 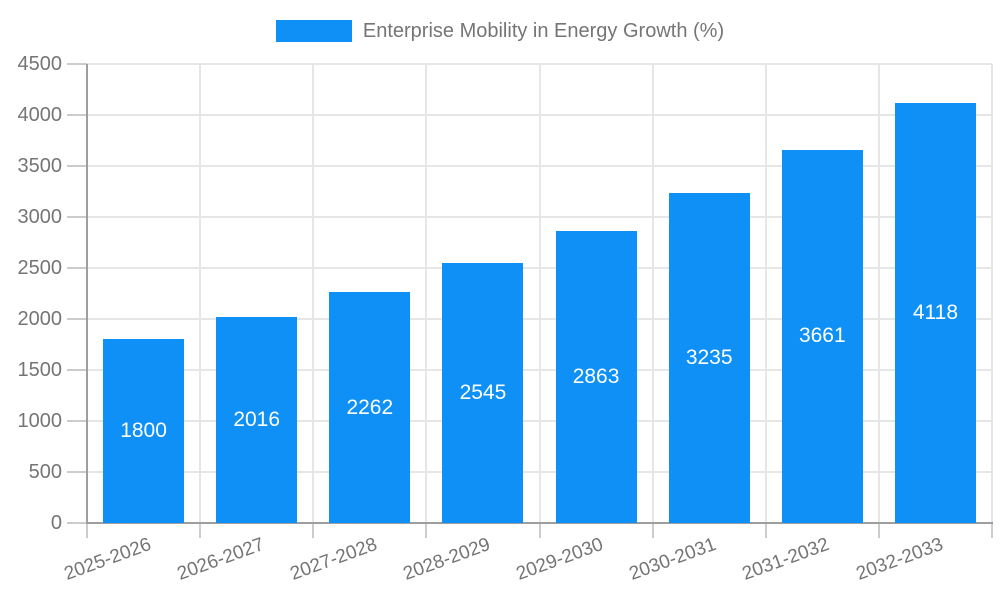 What do you see at coordinates (786, 559) in the screenshot?
I see `x-tick-label: 2031-2032` at bounding box center [786, 559].